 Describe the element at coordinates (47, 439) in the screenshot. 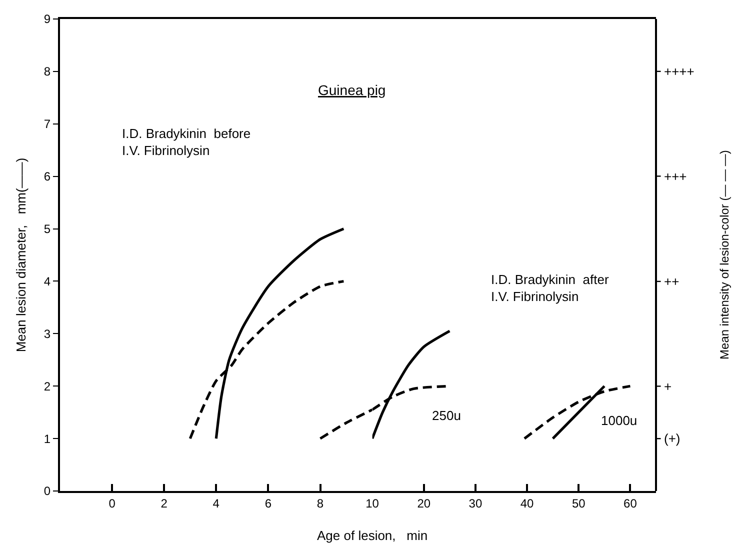

I see `y-tick-label: 1` at that location.